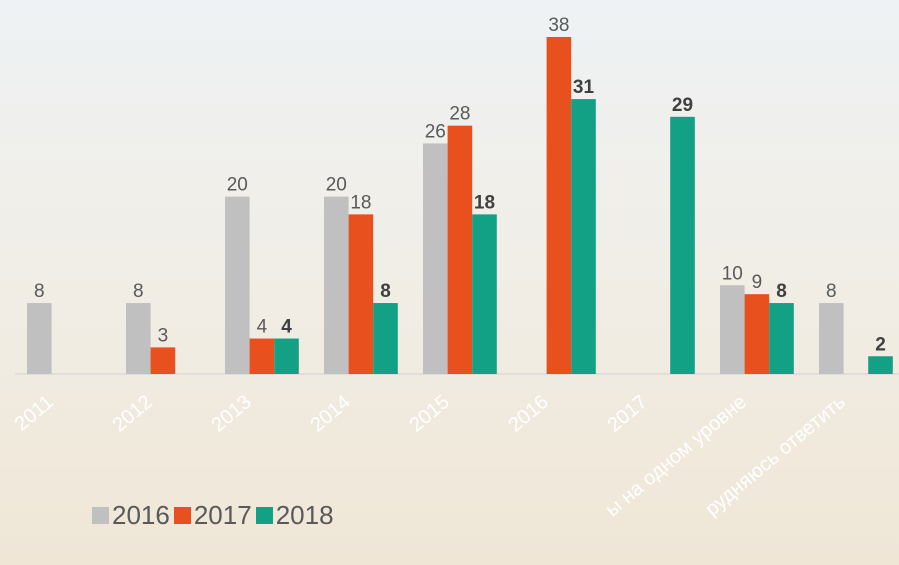 The image size is (899, 565). I want to click on legend-label: 2017, so click(222, 515).